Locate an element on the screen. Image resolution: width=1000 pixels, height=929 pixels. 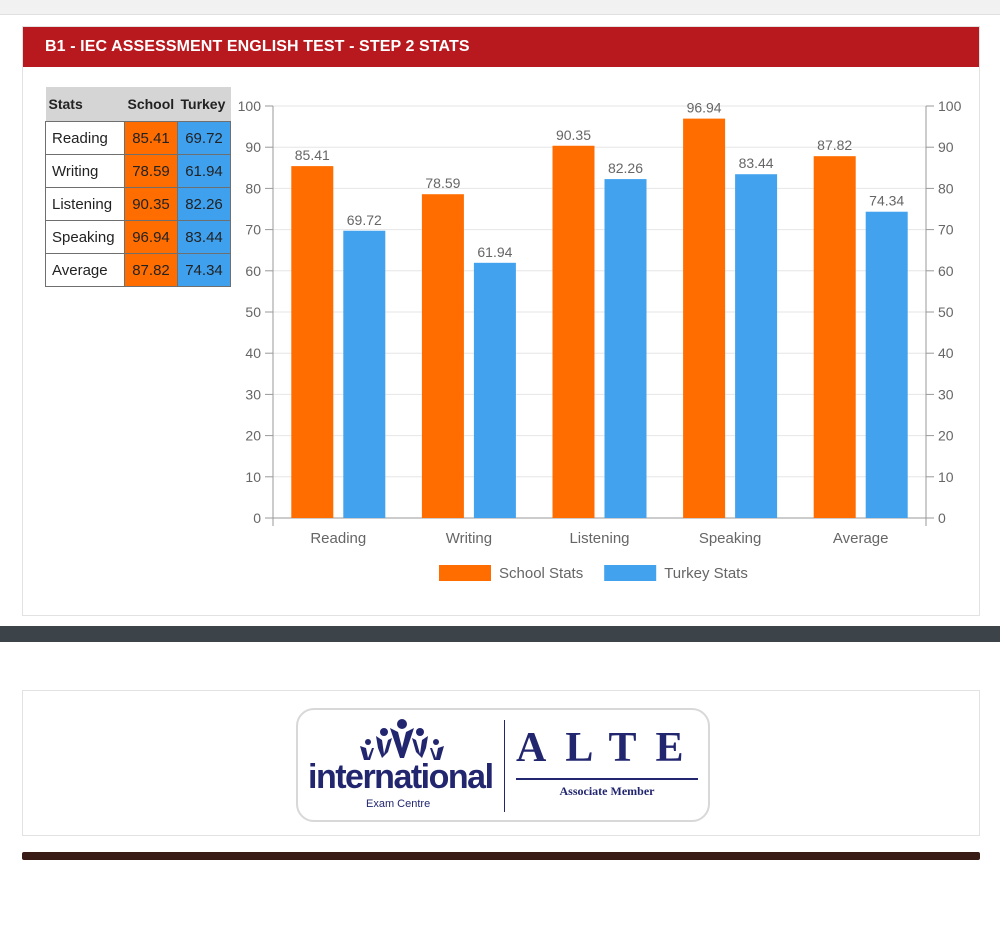
y-tick-label: 10 is located at coordinates (253, 477).